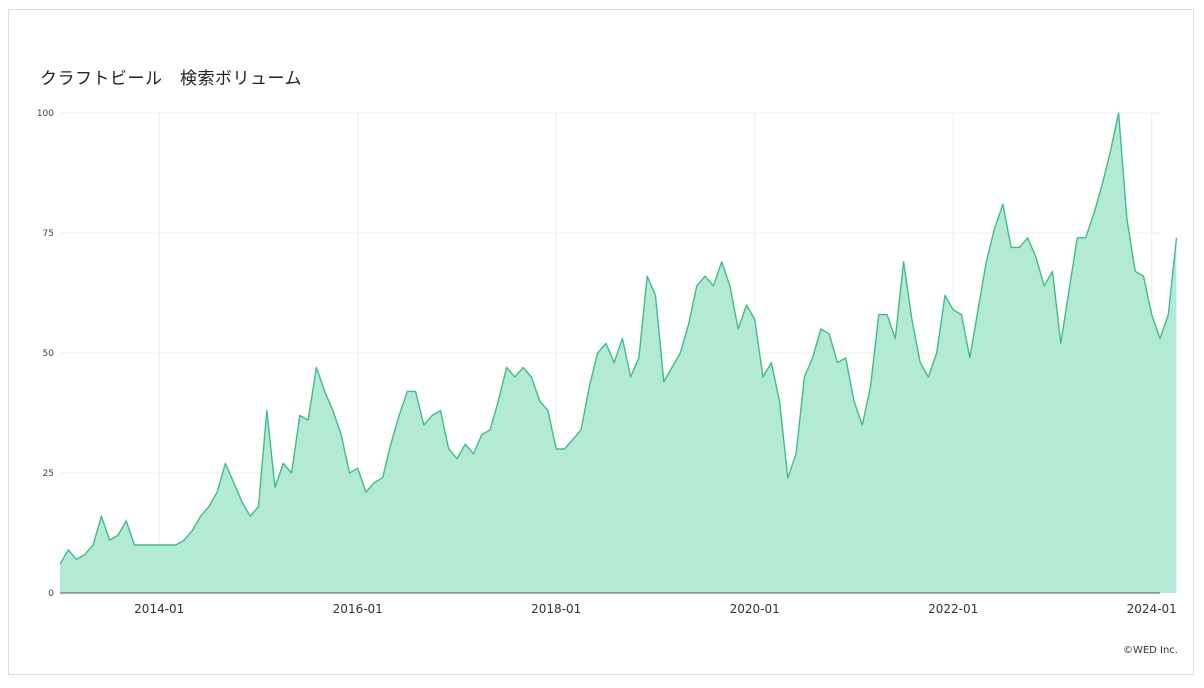 The width and height of the screenshot is (1204, 688). Describe the element at coordinates (51, 594) in the screenshot. I see `y-tick-label: 0` at that location.